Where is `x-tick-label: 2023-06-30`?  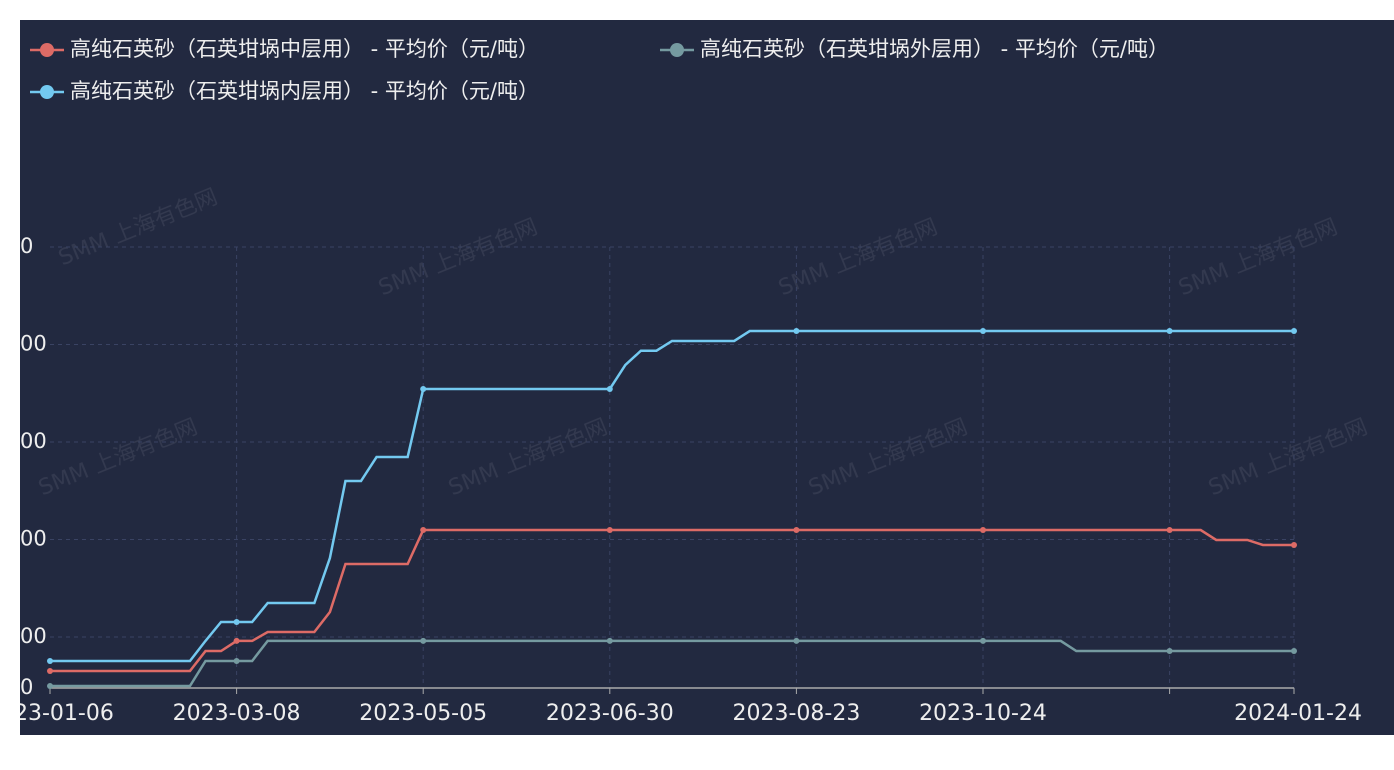 x-tick-label: 2023-06-30 is located at coordinates (610, 713).